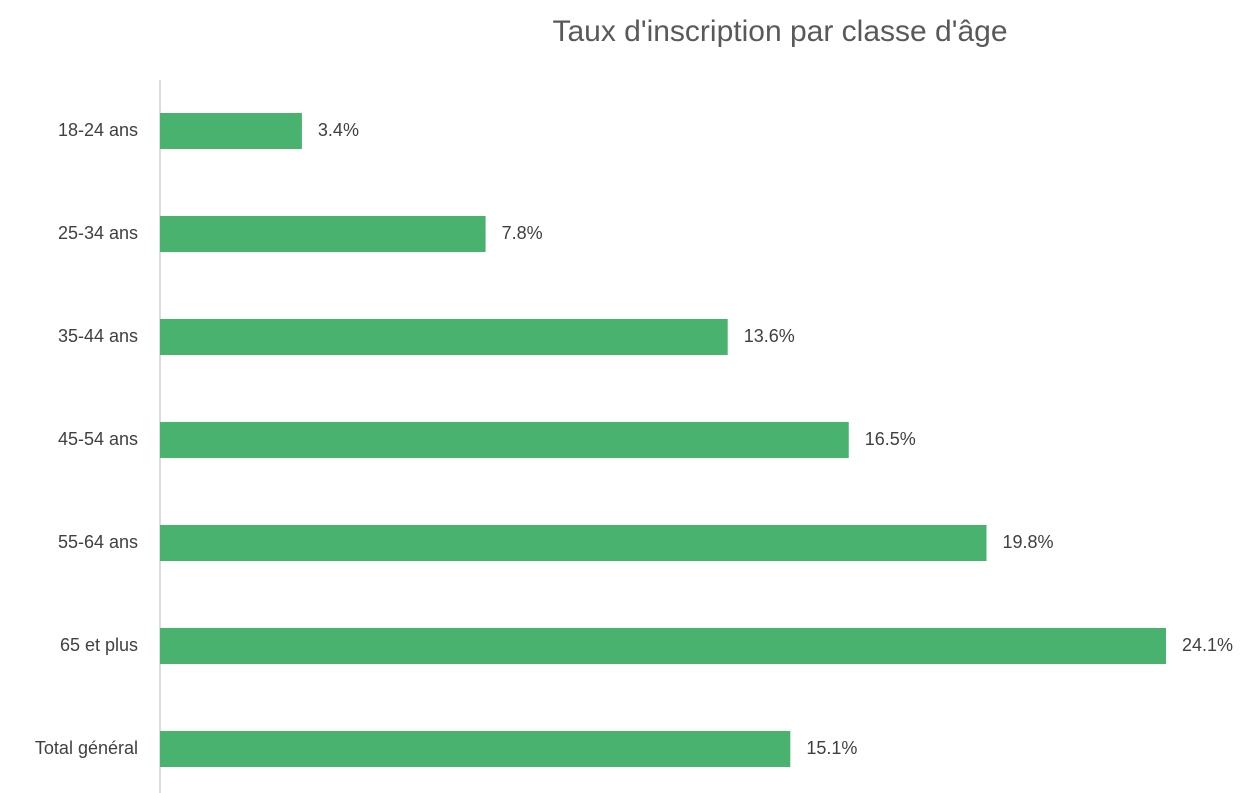  I want to click on y-tick-label: 25-34 ans, so click(98, 233).